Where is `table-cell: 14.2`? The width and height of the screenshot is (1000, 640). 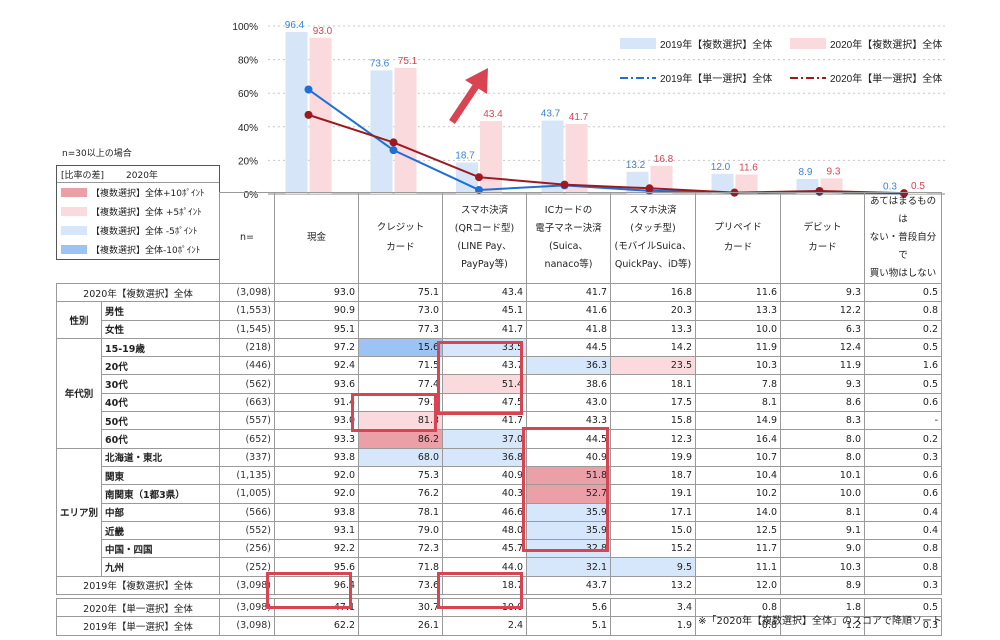
table-cell: 14.2 is located at coordinates (653, 347).